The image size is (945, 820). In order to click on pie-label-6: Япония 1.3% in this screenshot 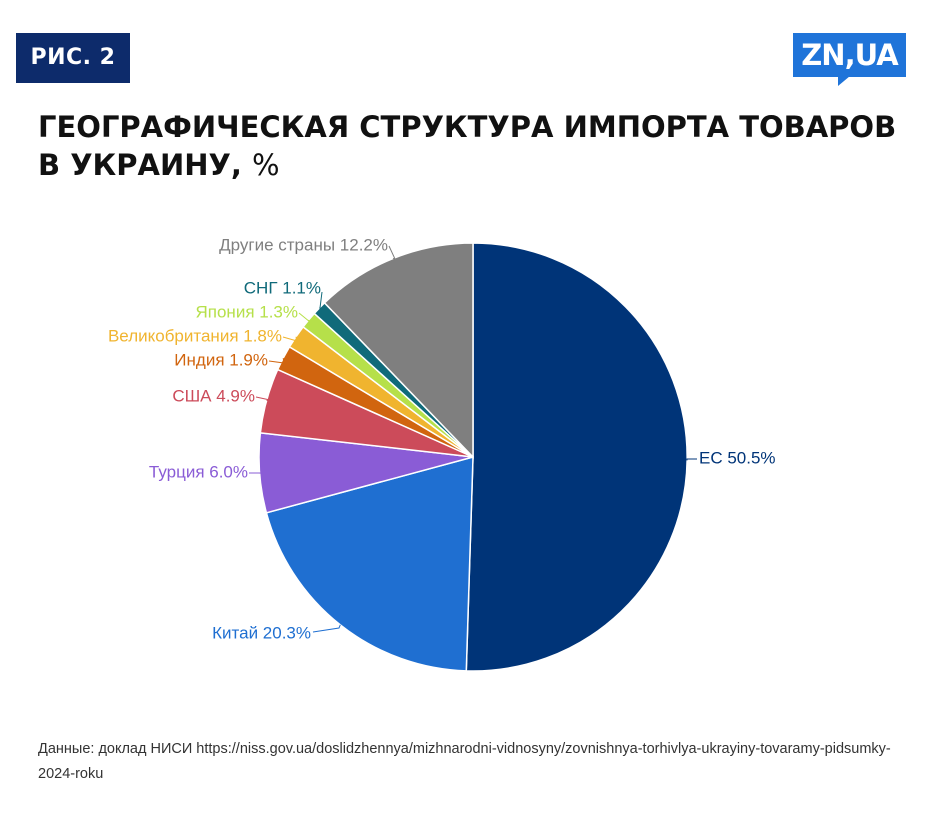, I will do `click(247, 311)`.